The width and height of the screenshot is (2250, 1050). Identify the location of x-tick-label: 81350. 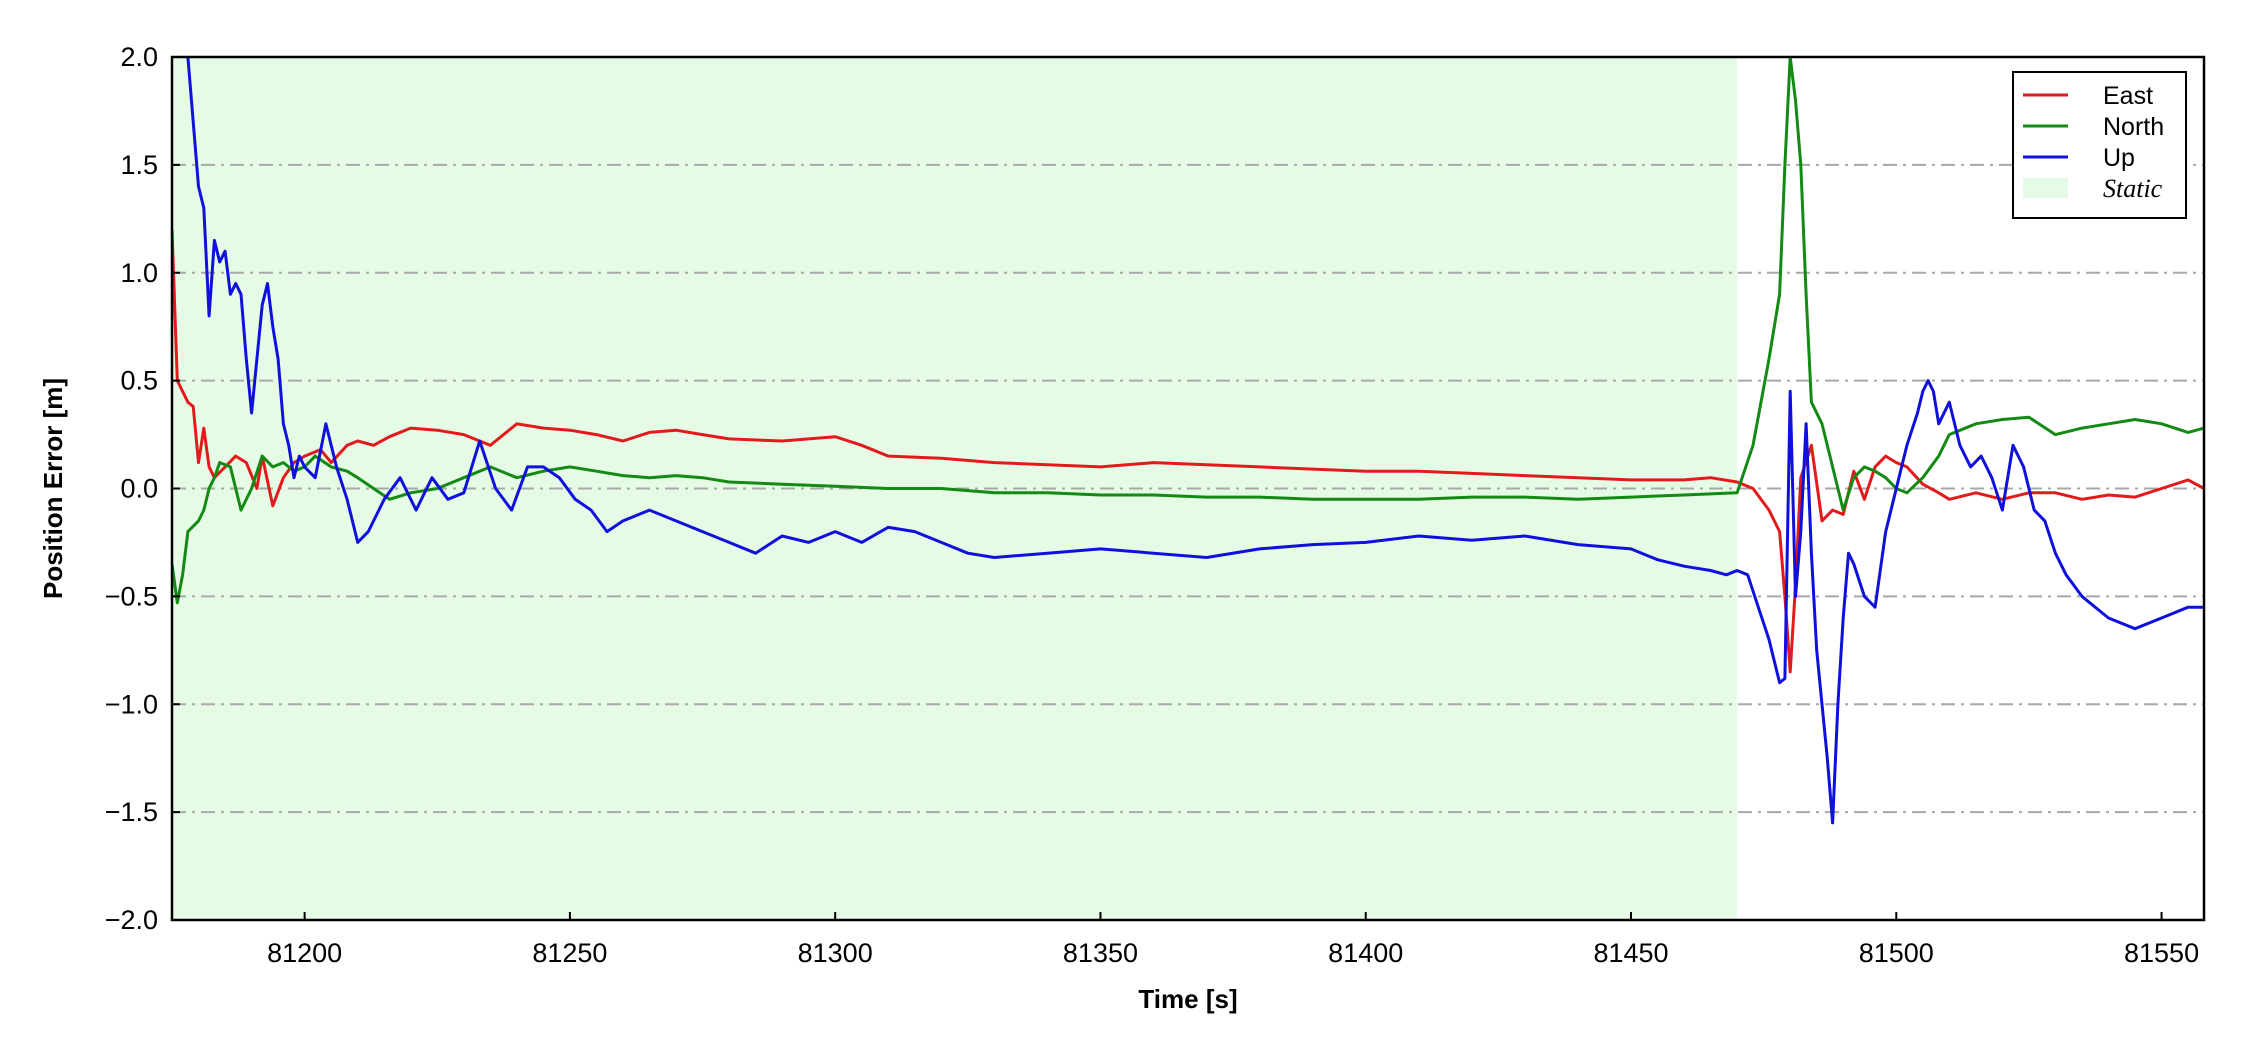
(1100, 953).